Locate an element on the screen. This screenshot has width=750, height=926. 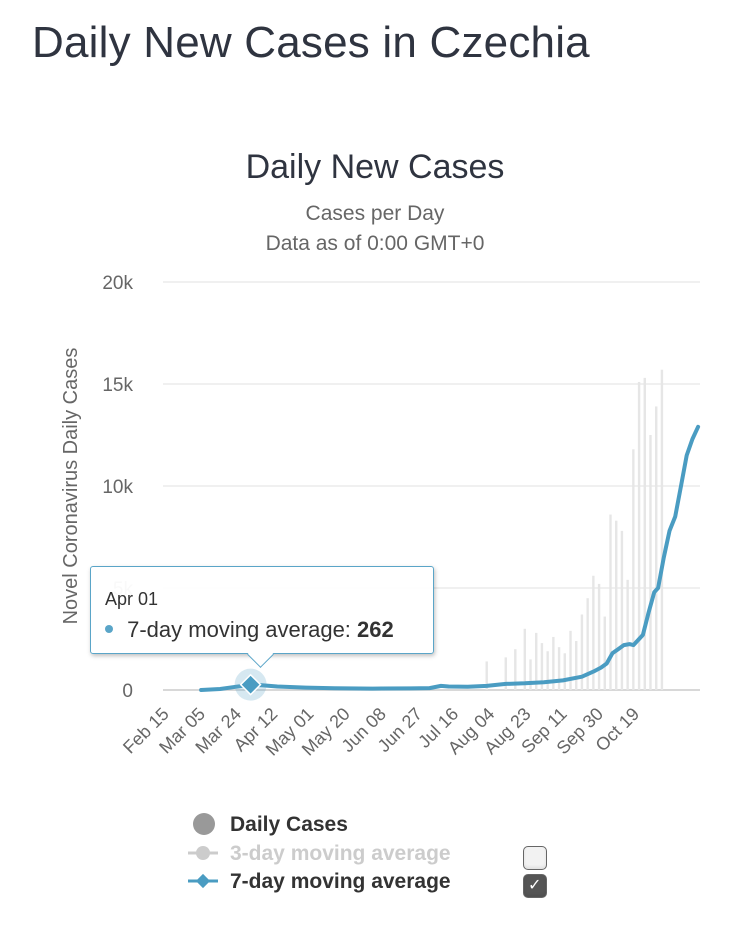
tooltip-row: 7-day moving average: 262 is located at coordinates (249, 630).